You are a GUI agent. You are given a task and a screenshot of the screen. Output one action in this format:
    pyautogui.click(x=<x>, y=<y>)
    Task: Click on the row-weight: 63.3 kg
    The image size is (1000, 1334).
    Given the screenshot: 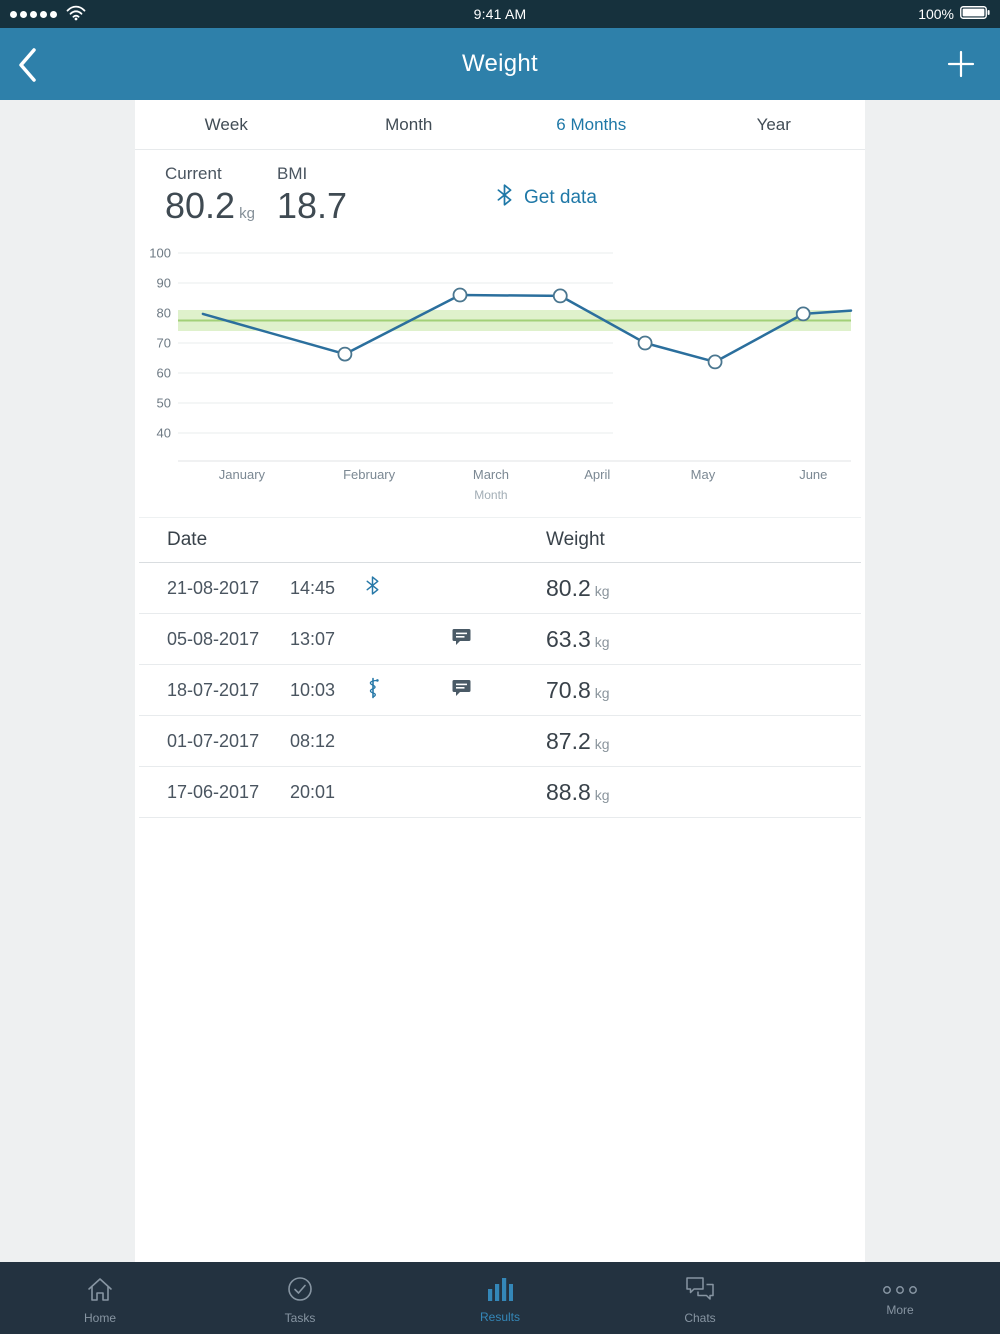 What is the action you would take?
    pyautogui.click(x=578, y=638)
    